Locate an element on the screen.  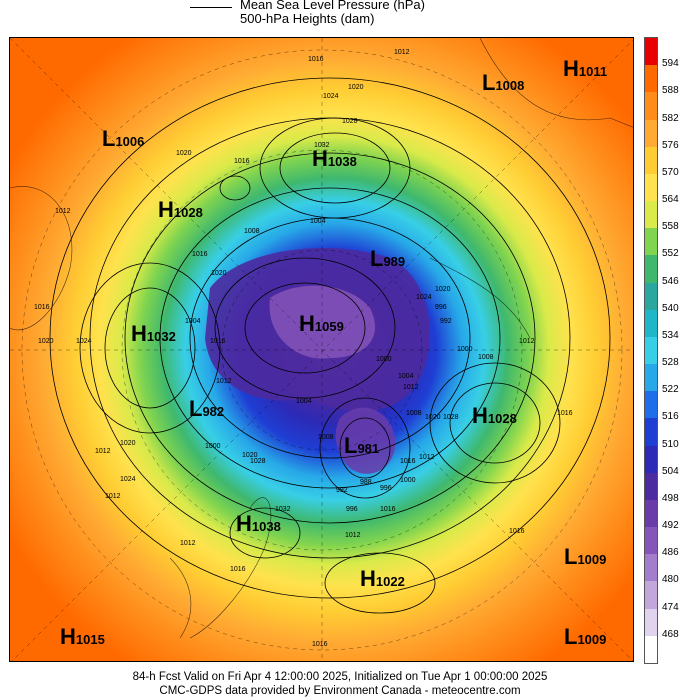
high-pressure-label: H1059 is located at coordinates (321, 323).